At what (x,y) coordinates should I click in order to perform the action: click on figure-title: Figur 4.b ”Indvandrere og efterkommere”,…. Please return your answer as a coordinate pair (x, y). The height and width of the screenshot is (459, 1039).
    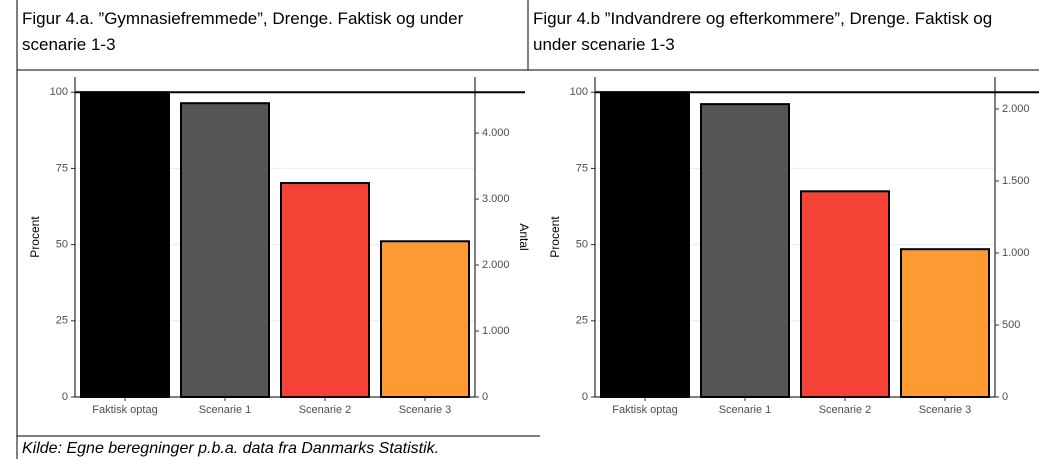
    Looking at the image, I should click on (786, 32).